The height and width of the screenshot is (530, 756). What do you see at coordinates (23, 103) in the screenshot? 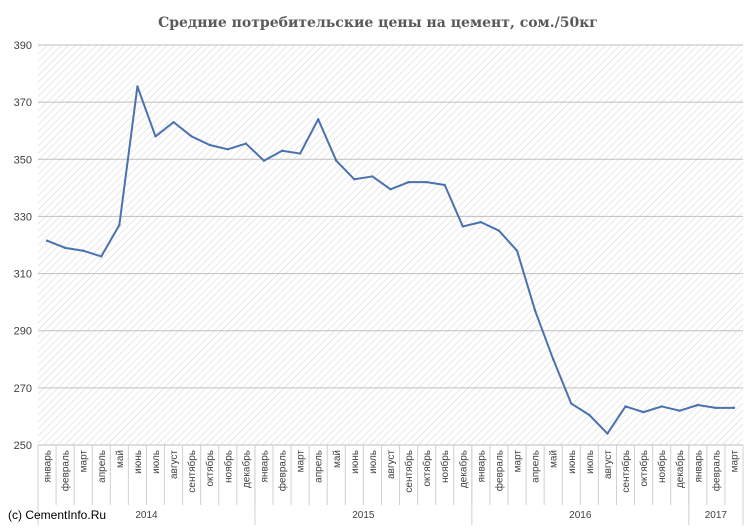
I see `y-tick-label: 370` at bounding box center [23, 103].